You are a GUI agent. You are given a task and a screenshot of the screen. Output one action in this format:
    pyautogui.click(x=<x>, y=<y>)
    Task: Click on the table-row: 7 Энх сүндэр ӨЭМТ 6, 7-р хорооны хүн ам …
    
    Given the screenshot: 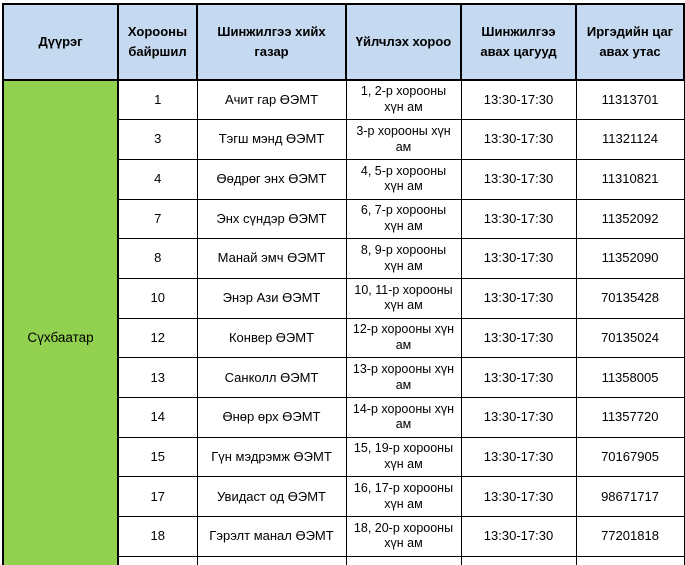 What is the action you would take?
    pyautogui.click(x=344, y=219)
    